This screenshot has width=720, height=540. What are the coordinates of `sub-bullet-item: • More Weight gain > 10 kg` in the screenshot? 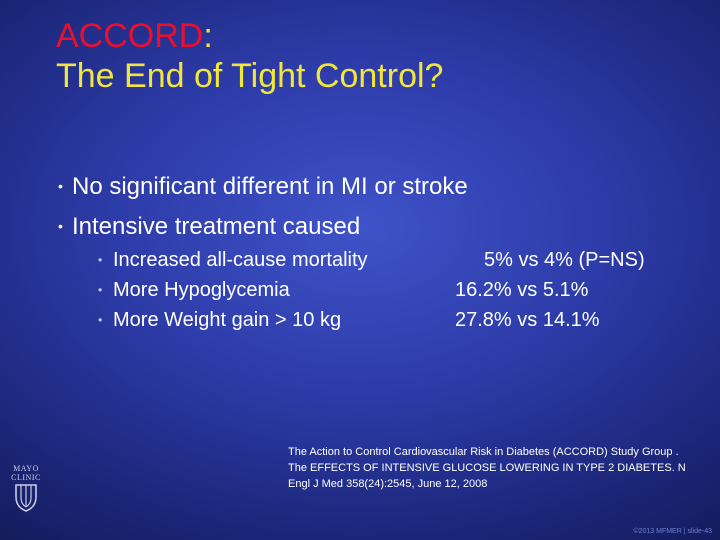 It's located at (220, 320).